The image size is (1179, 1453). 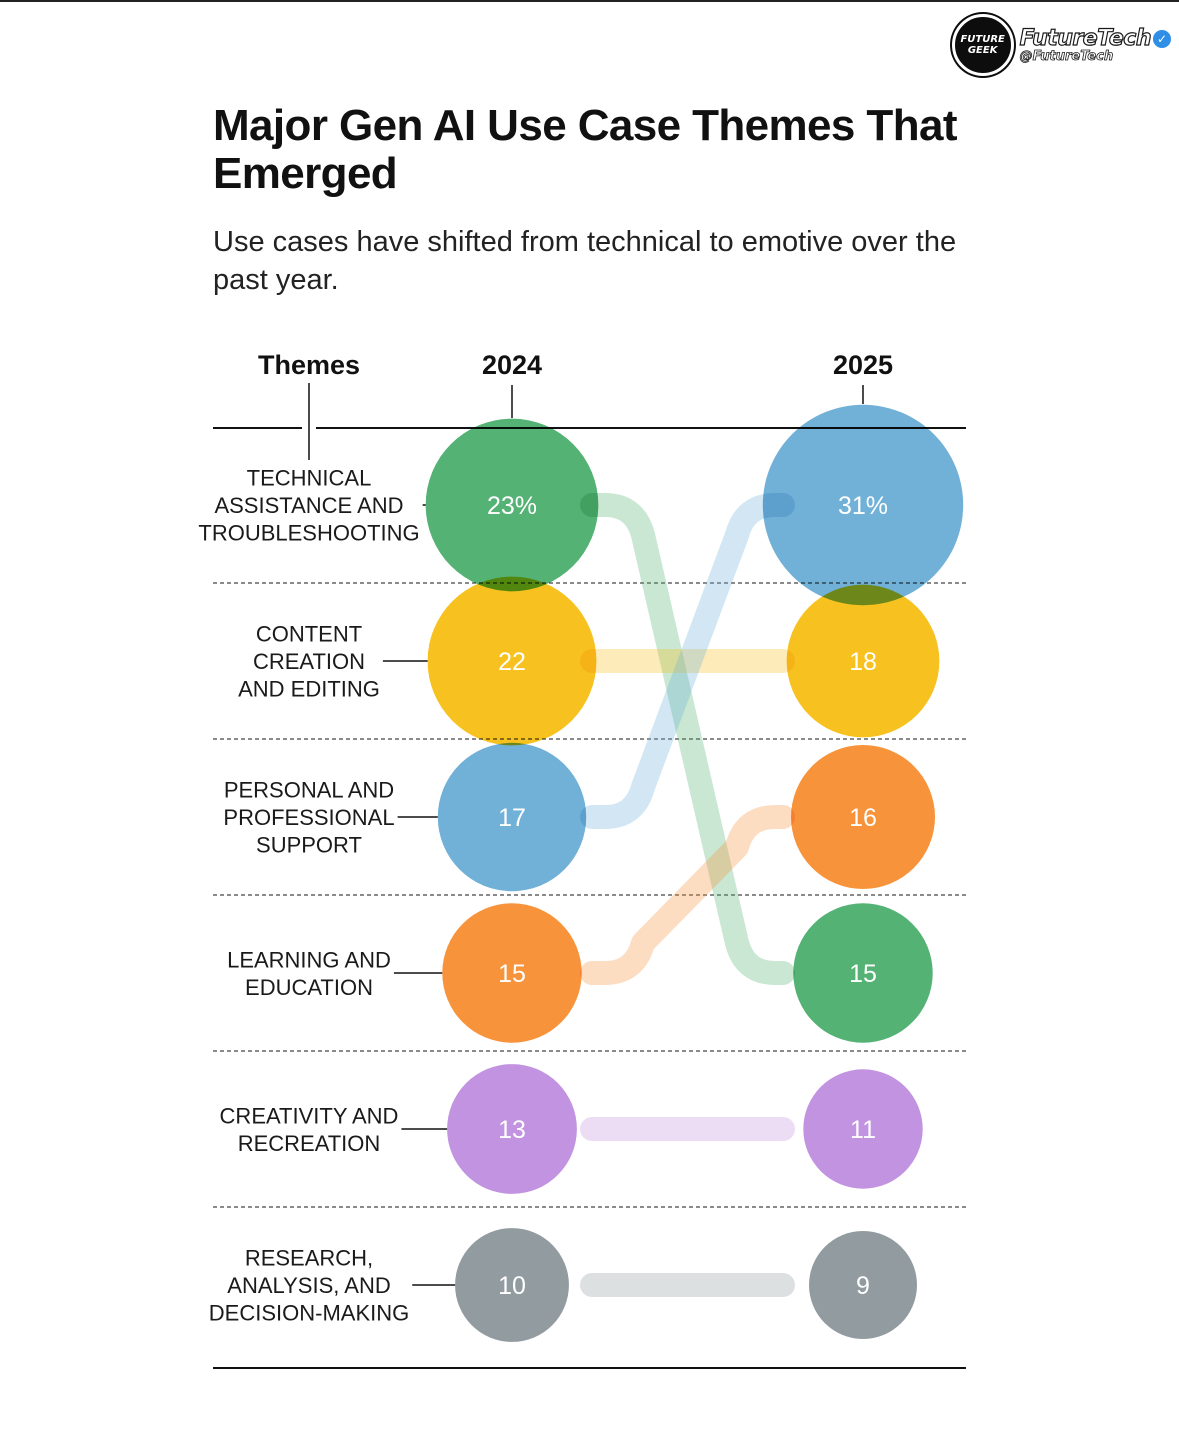 What do you see at coordinates (863, 365) in the screenshot?
I see `column-header-2025: 2025` at bounding box center [863, 365].